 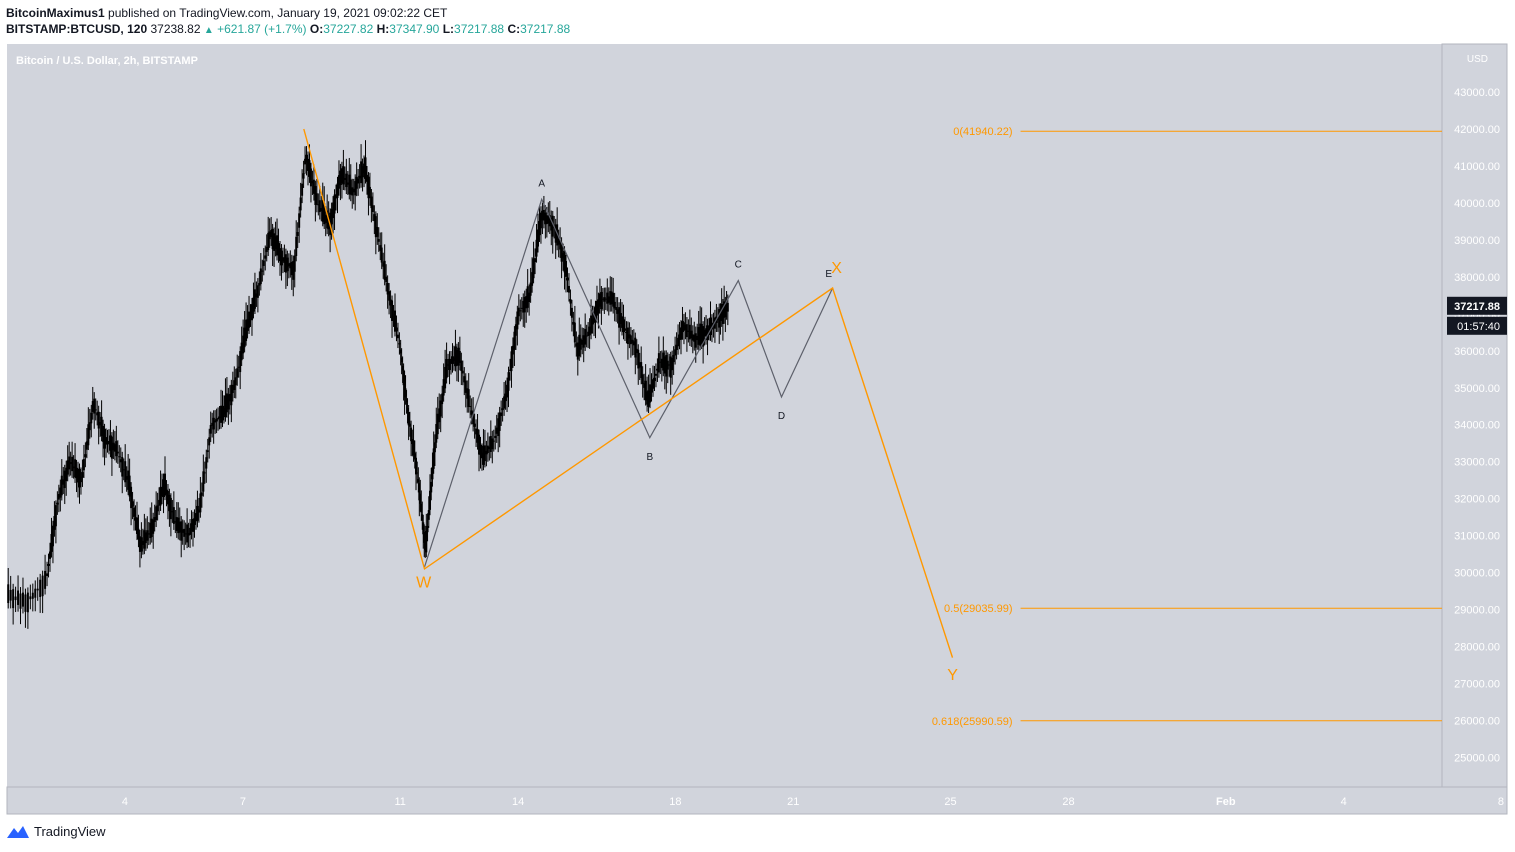 What do you see at coordinates (479, 29) in the screenshot?
I see `low-value: 37217.88` at bounding box center [479, 29].